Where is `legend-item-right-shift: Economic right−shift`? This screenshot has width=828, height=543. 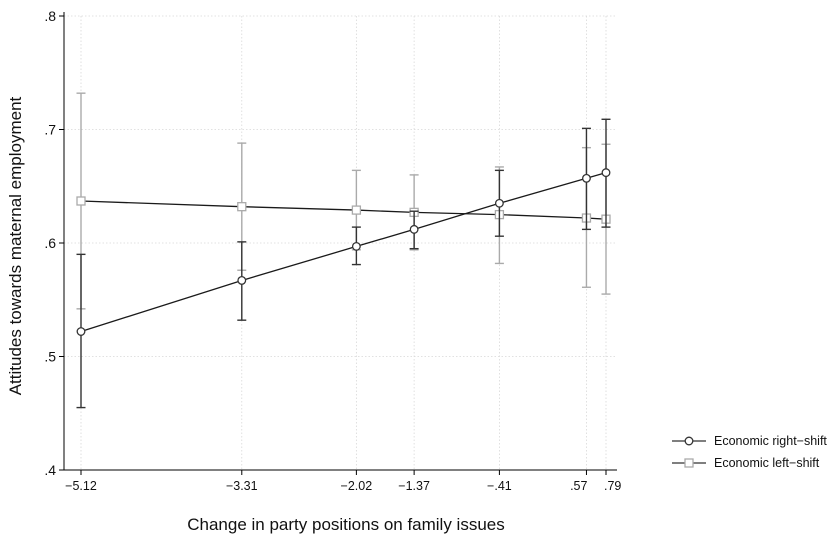
legend-item-right-shift: Economic right−shift is located at coordinates (749, 441).